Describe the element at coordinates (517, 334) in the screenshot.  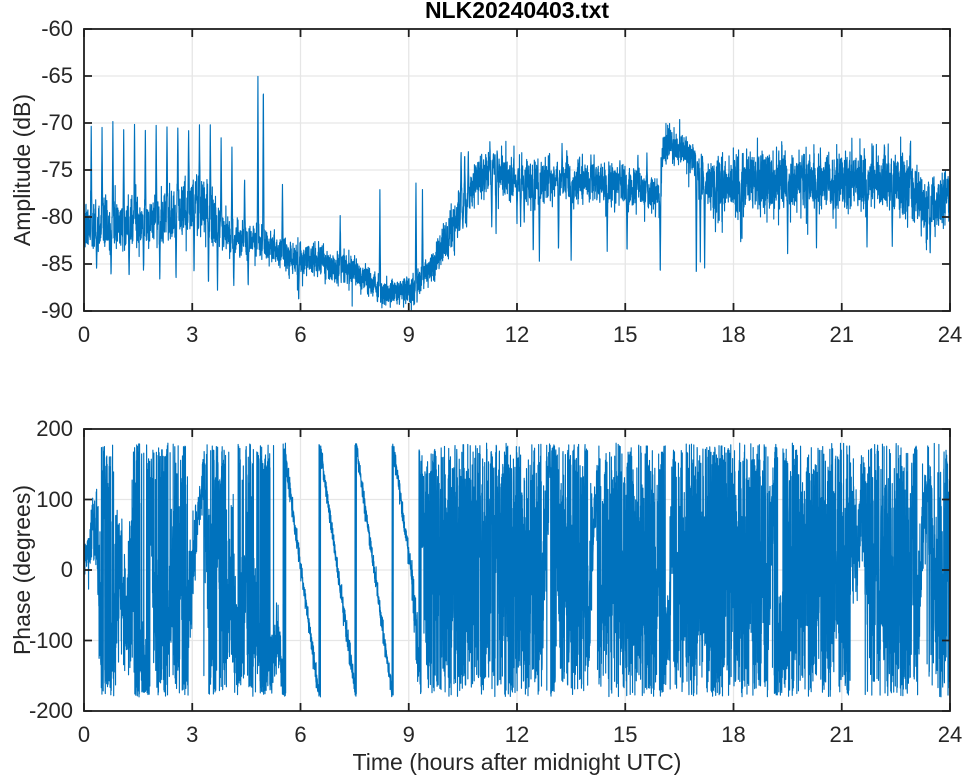
I see `amplitude-x-tick-label: 12` at that location.